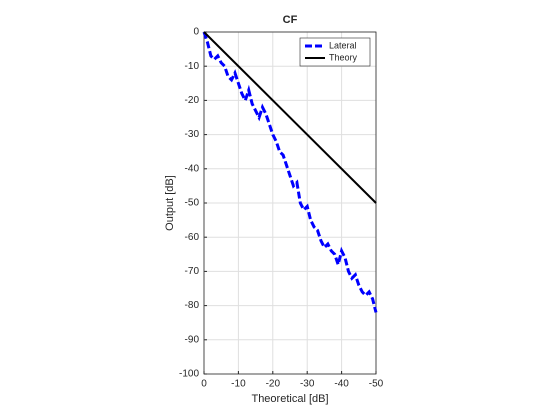 The height and width of the screenshot is (420, 560). Describe the element at coordinates (204, 384) in the screenshot. I see `x-tick-label: 0` at that location.